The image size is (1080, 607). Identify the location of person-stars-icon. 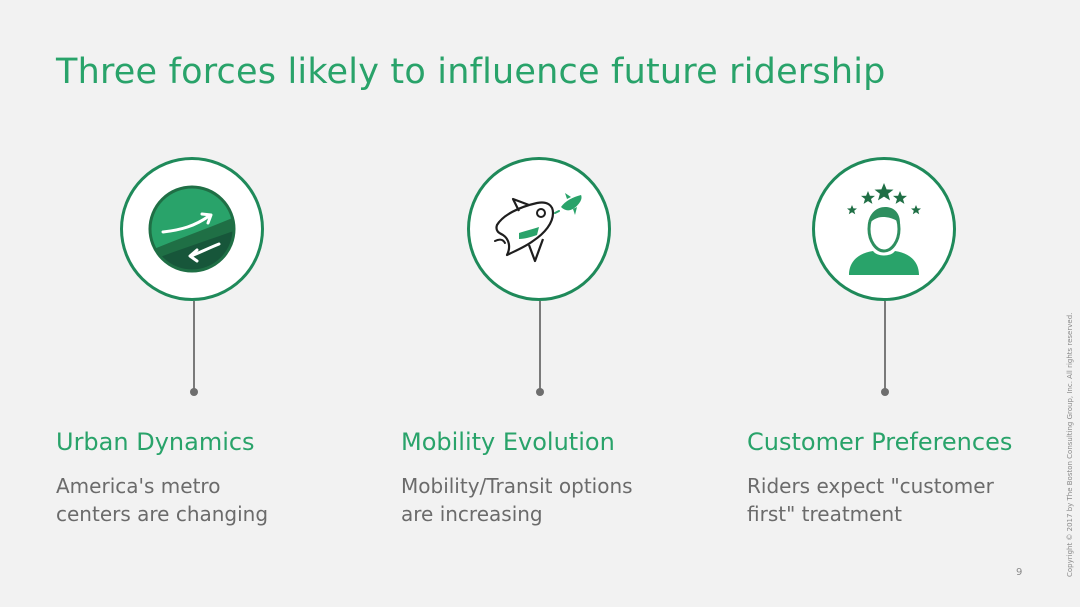
(884, 229).